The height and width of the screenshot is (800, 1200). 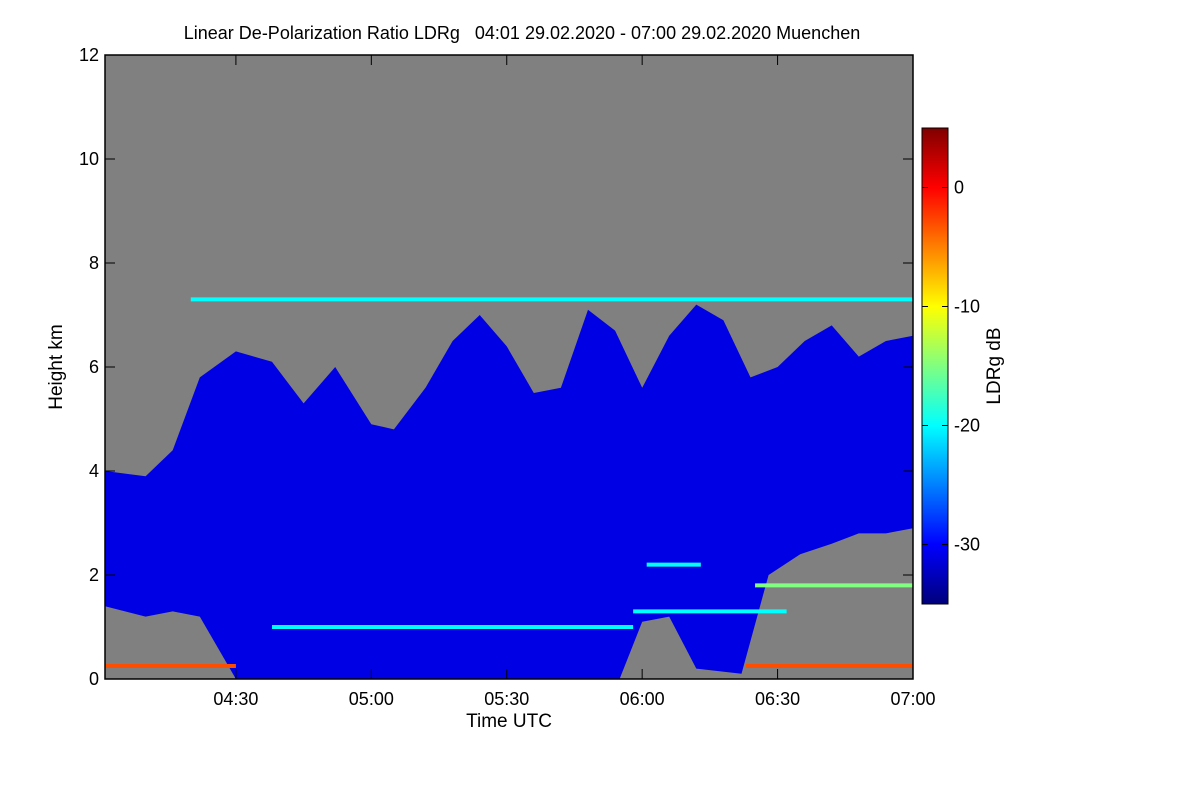 I want to click on colorbar-label: LDRg dB, so click(x=994, y=365).